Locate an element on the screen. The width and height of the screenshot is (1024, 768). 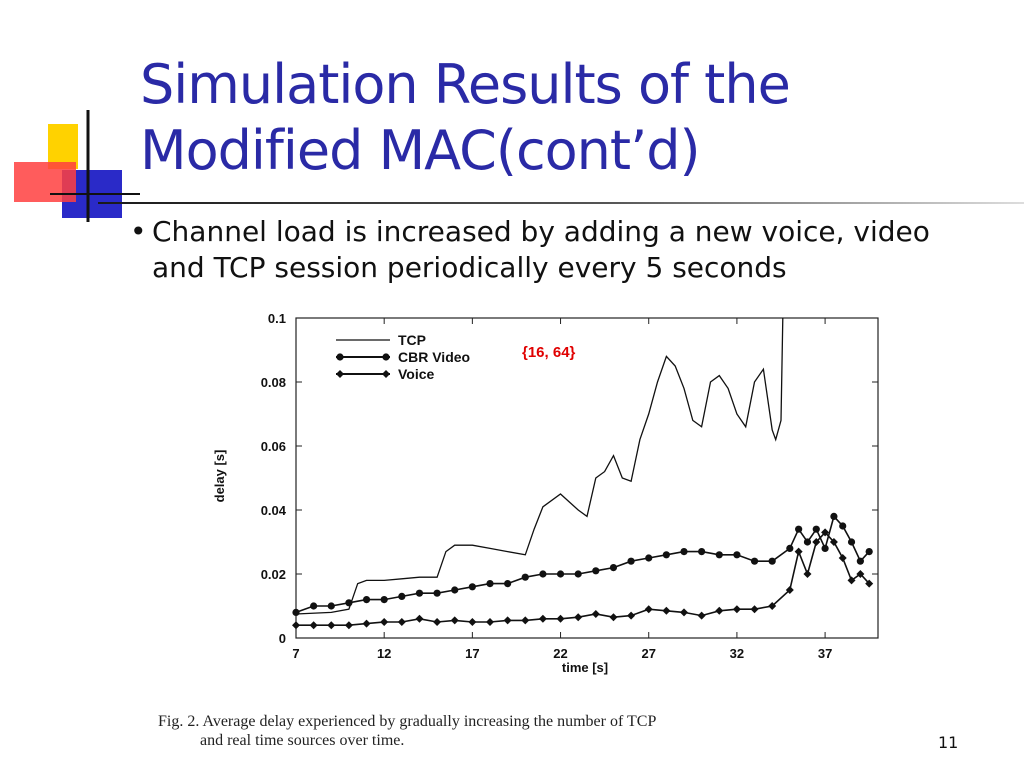
deco-red-square is located at coordinates (45, 182).